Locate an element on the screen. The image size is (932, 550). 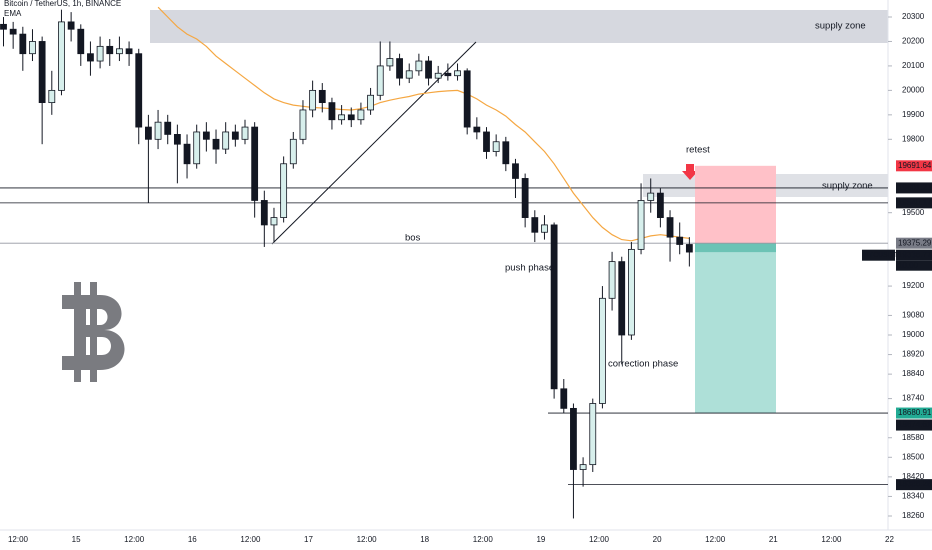
y-tick-label: 18340 is located at coordinates (913, 496).